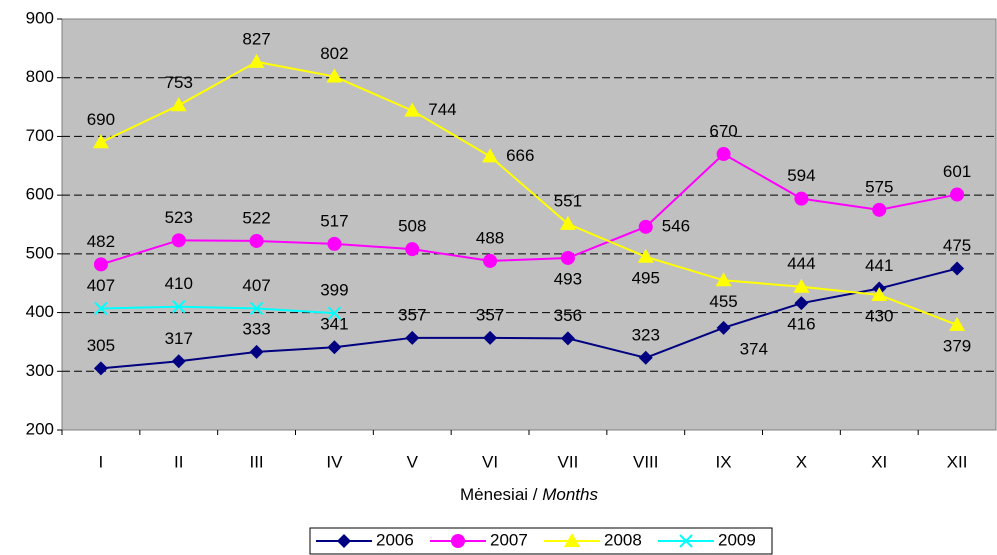 Image resolution: width=997 pixels, height=555 pixels. I want to click on legend-label: 2009, so click(737, 539).